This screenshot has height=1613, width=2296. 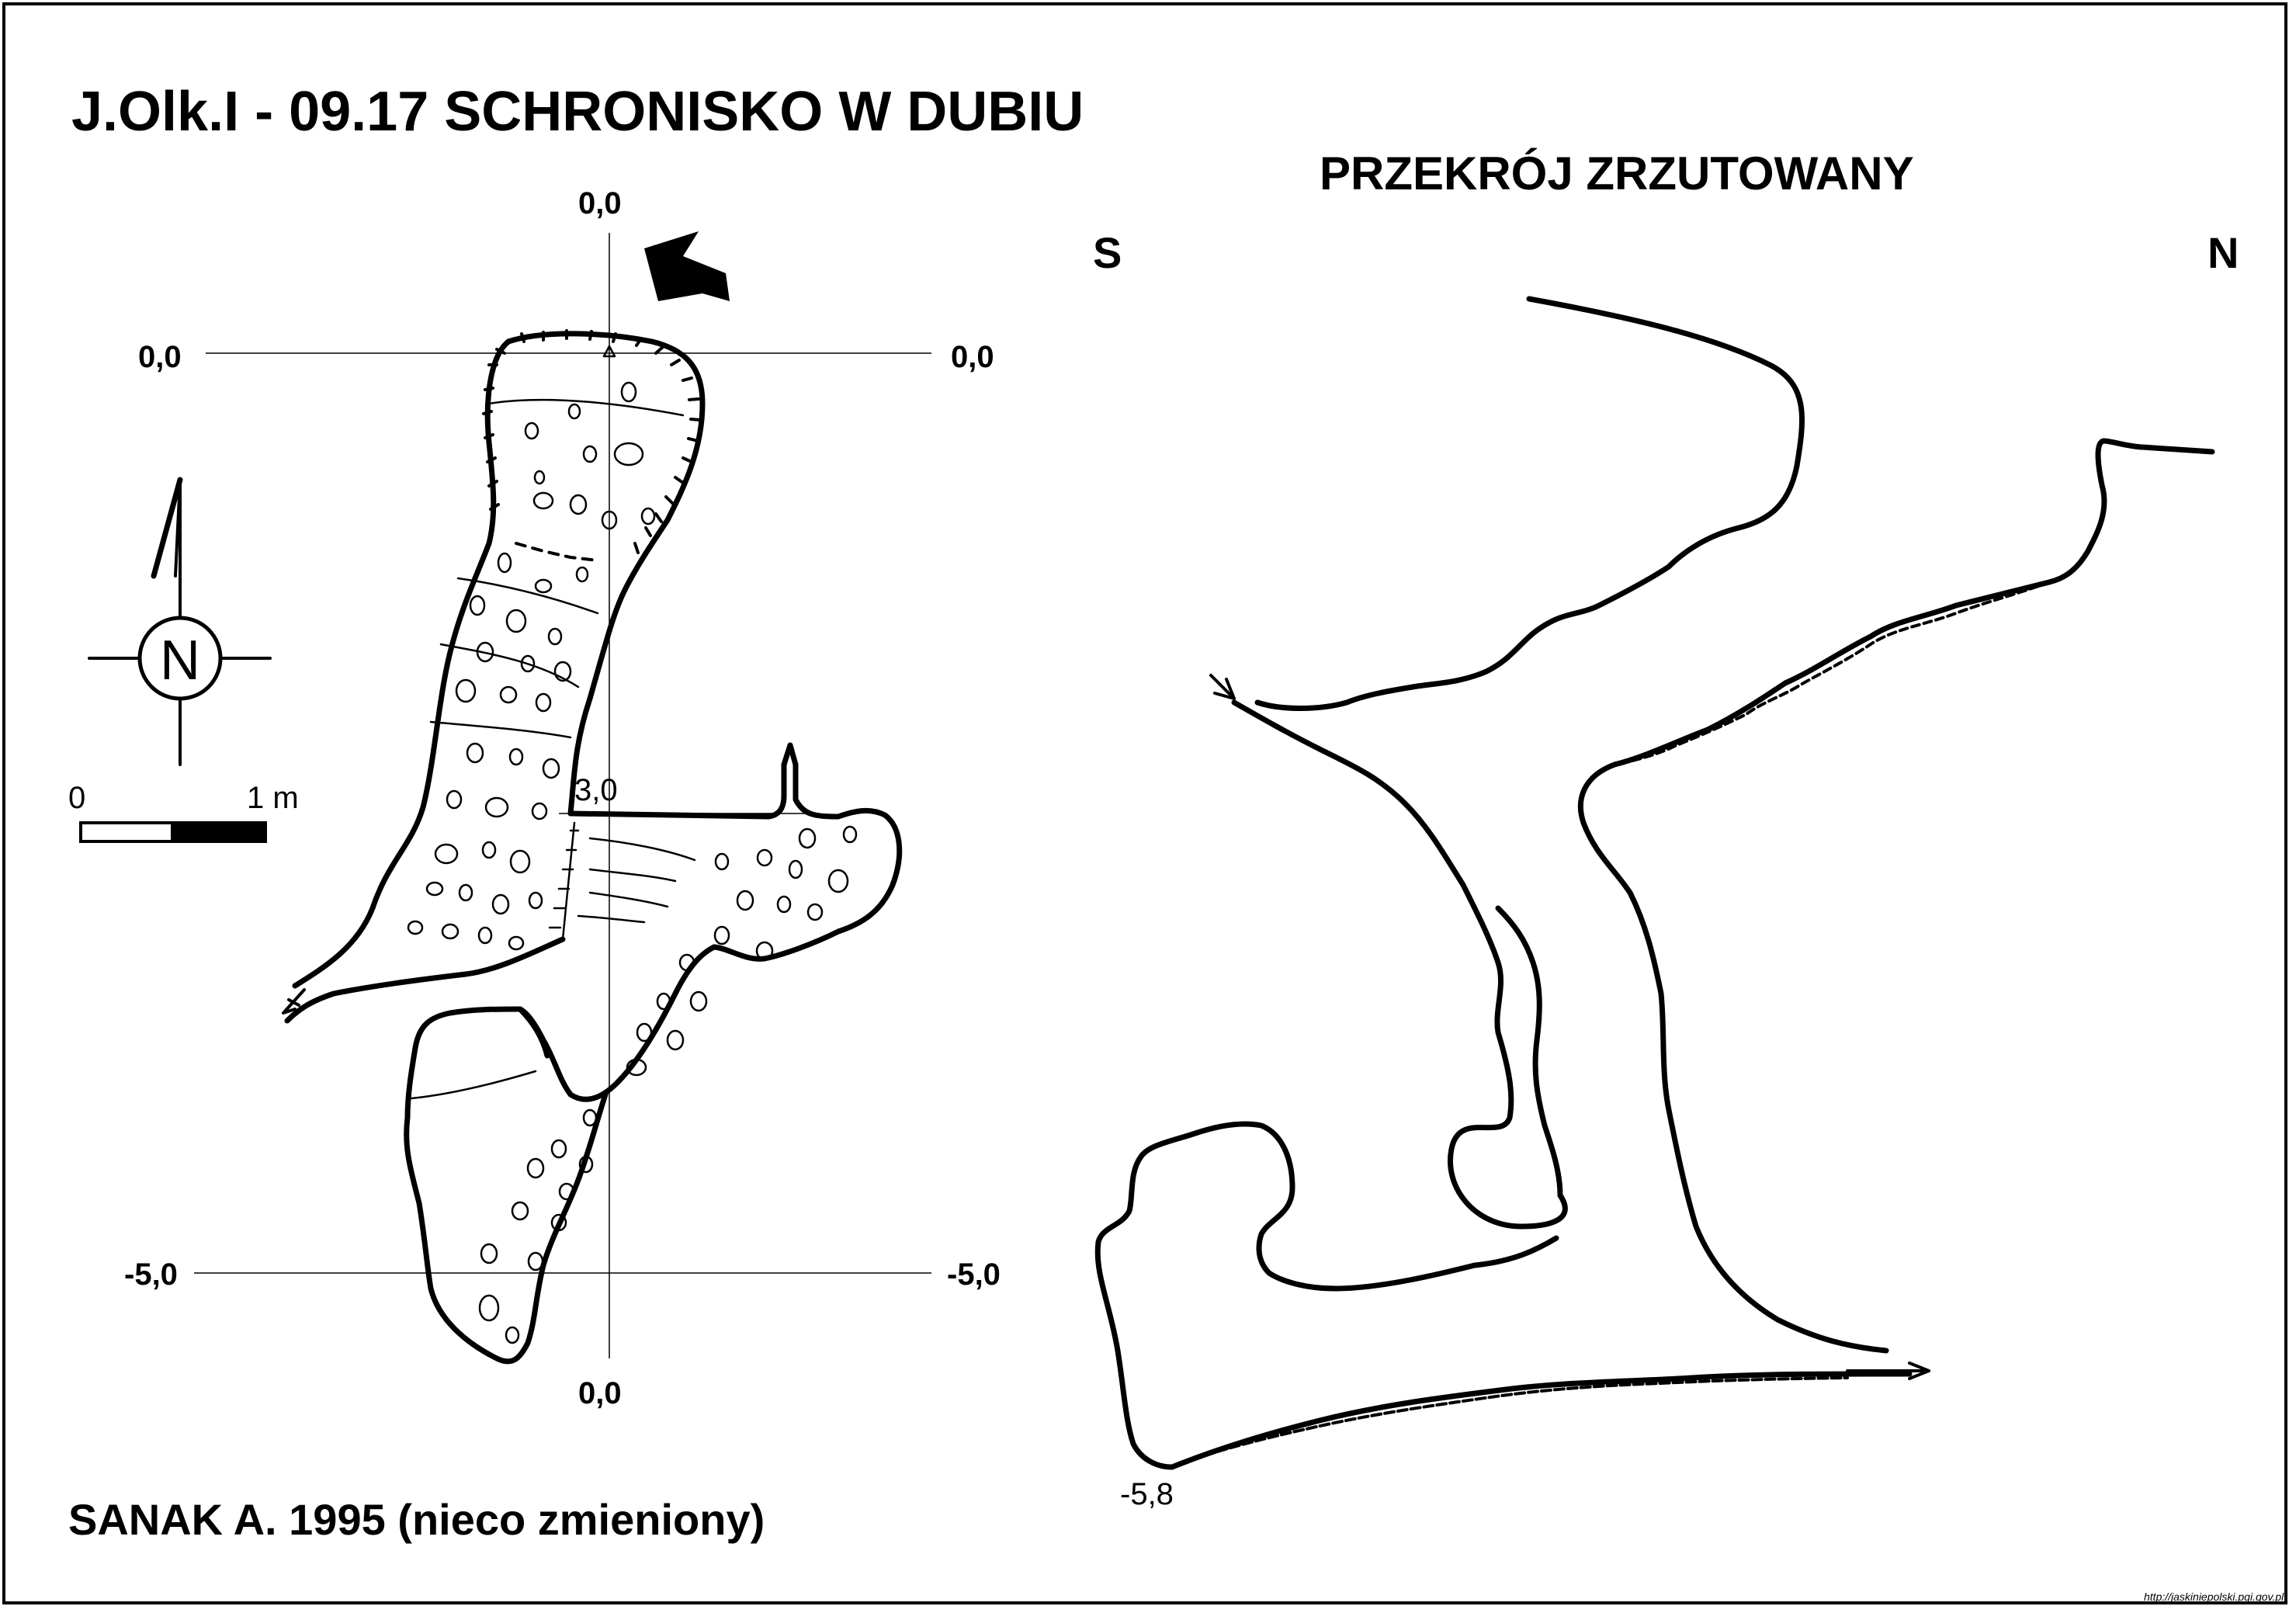 I want to click on map-title: J.Olk.I - 09.17 SCHRONISKO W DUBIU, so click(x=577, y=112).